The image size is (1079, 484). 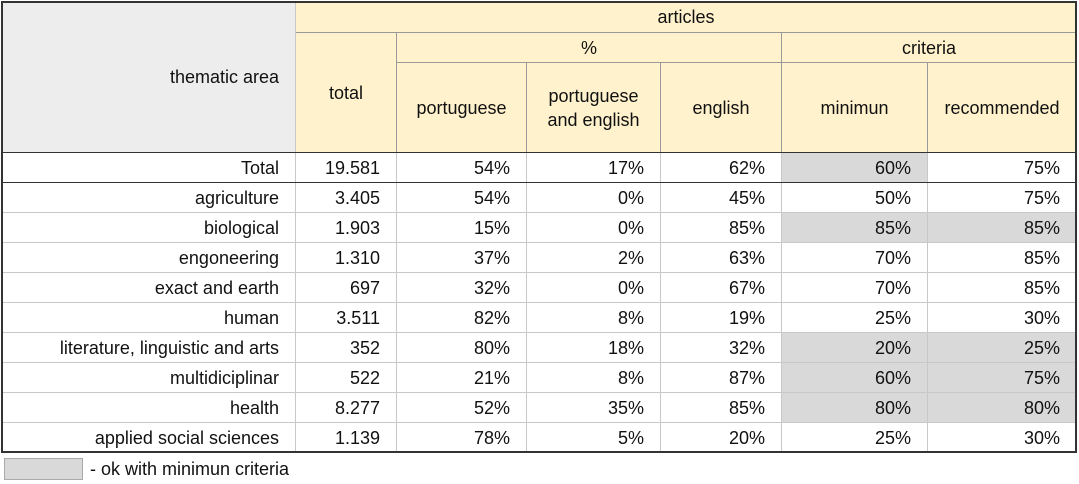 I want to click on row-label: applied social sciences, so click(x=148, y=438).